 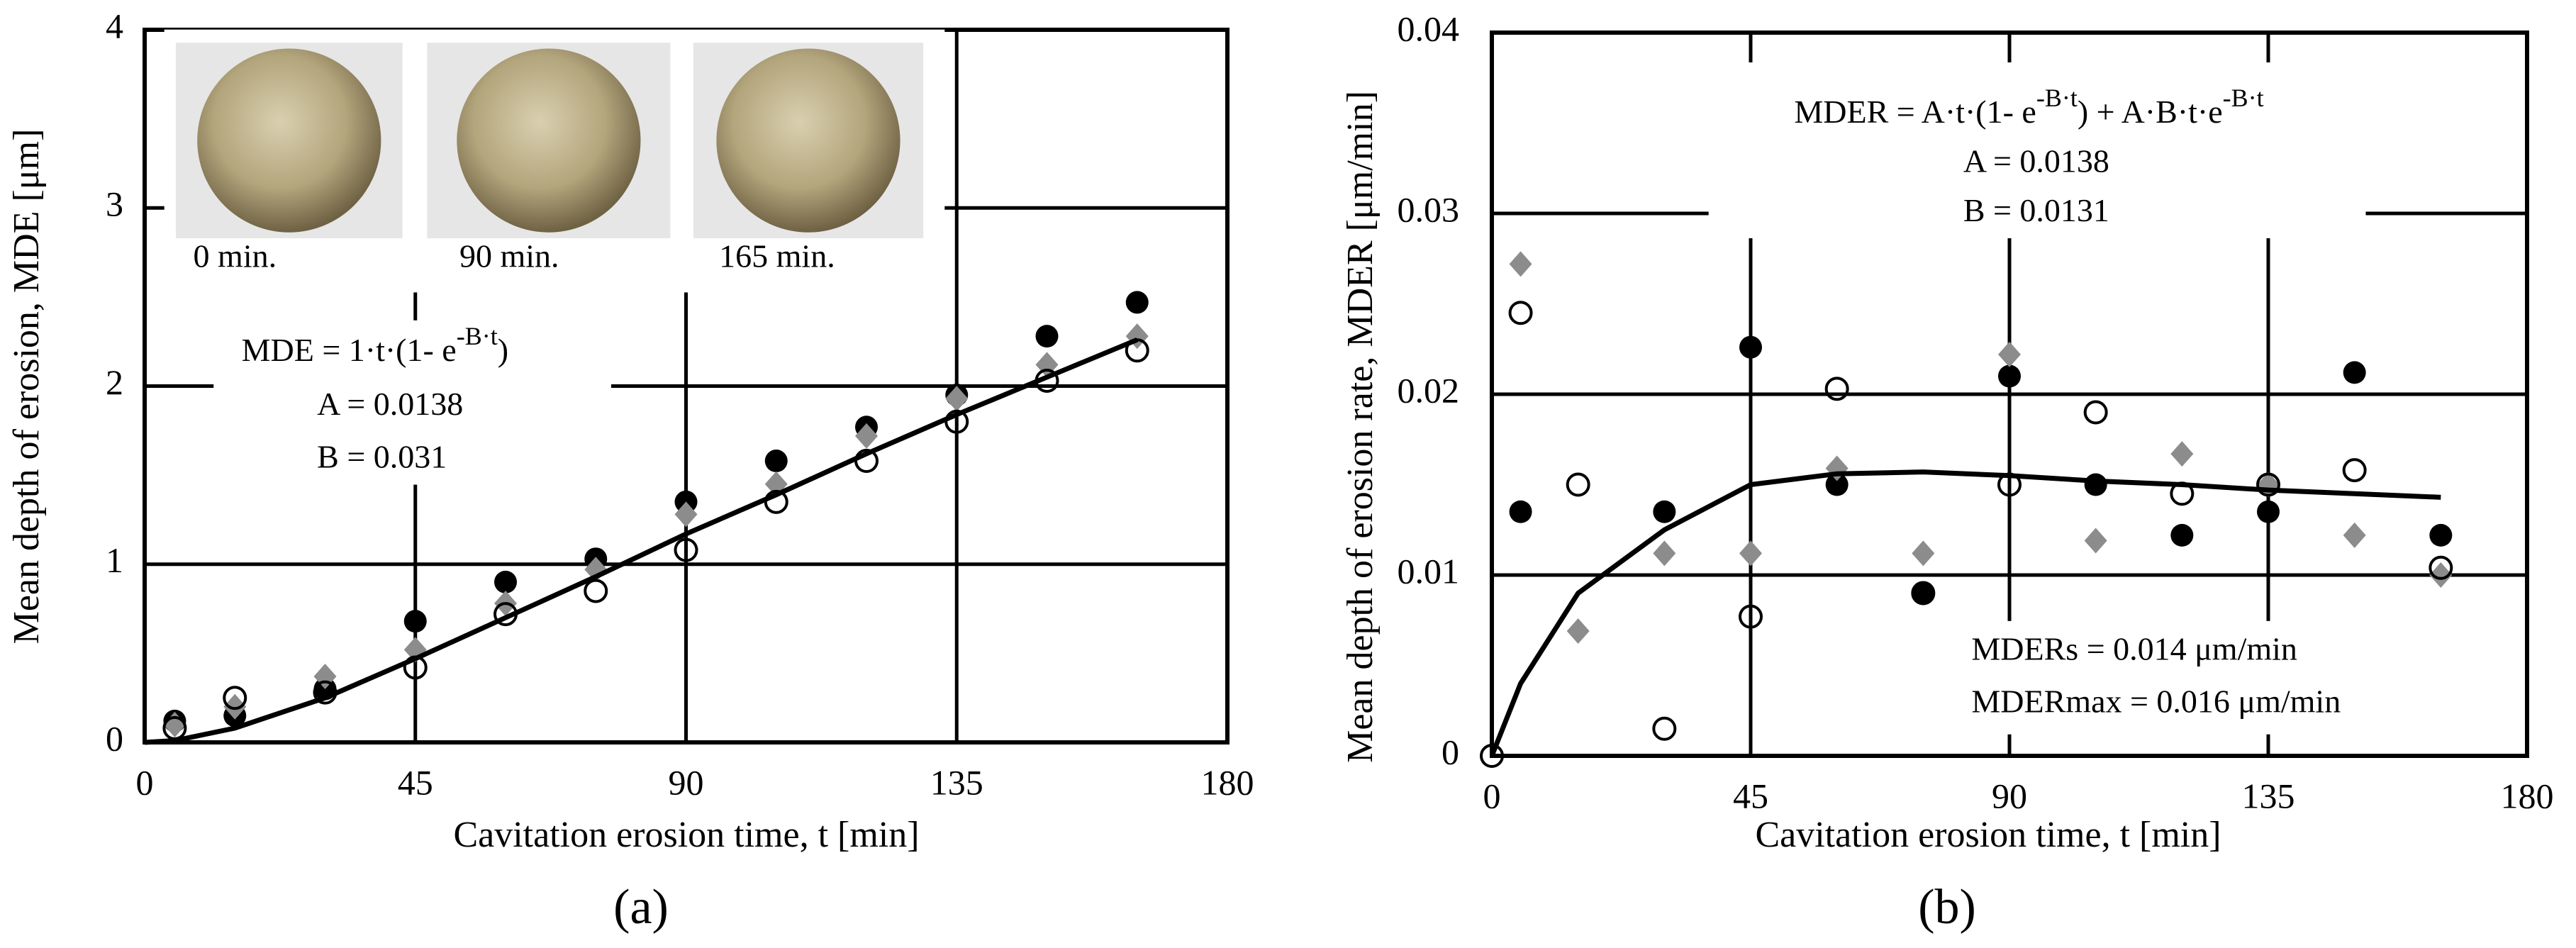 I want to click on y-tick-label: 0.03, so click(x=1429, y=209).